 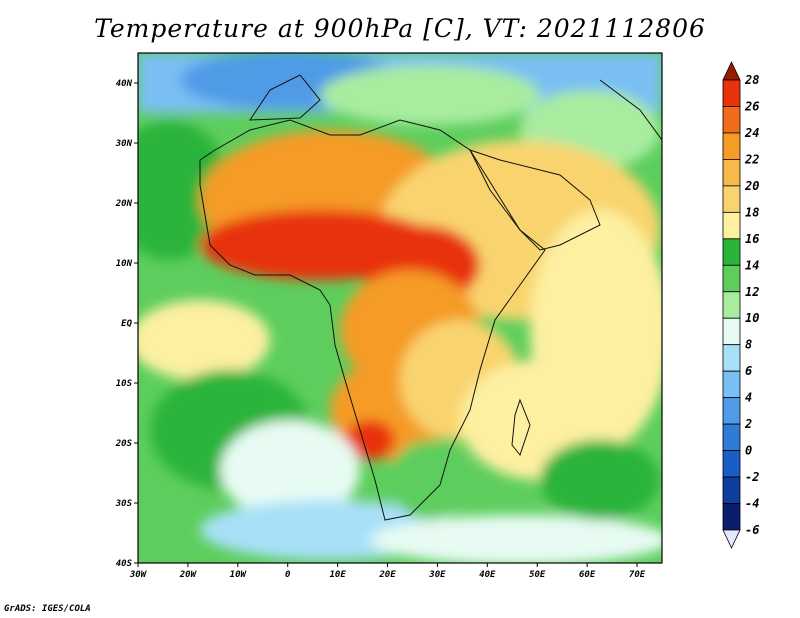 What do you see at coordinates (124, 204) in the screenshot?
I see `lat-tick-label: 20N` at bounding box center [124, 204].